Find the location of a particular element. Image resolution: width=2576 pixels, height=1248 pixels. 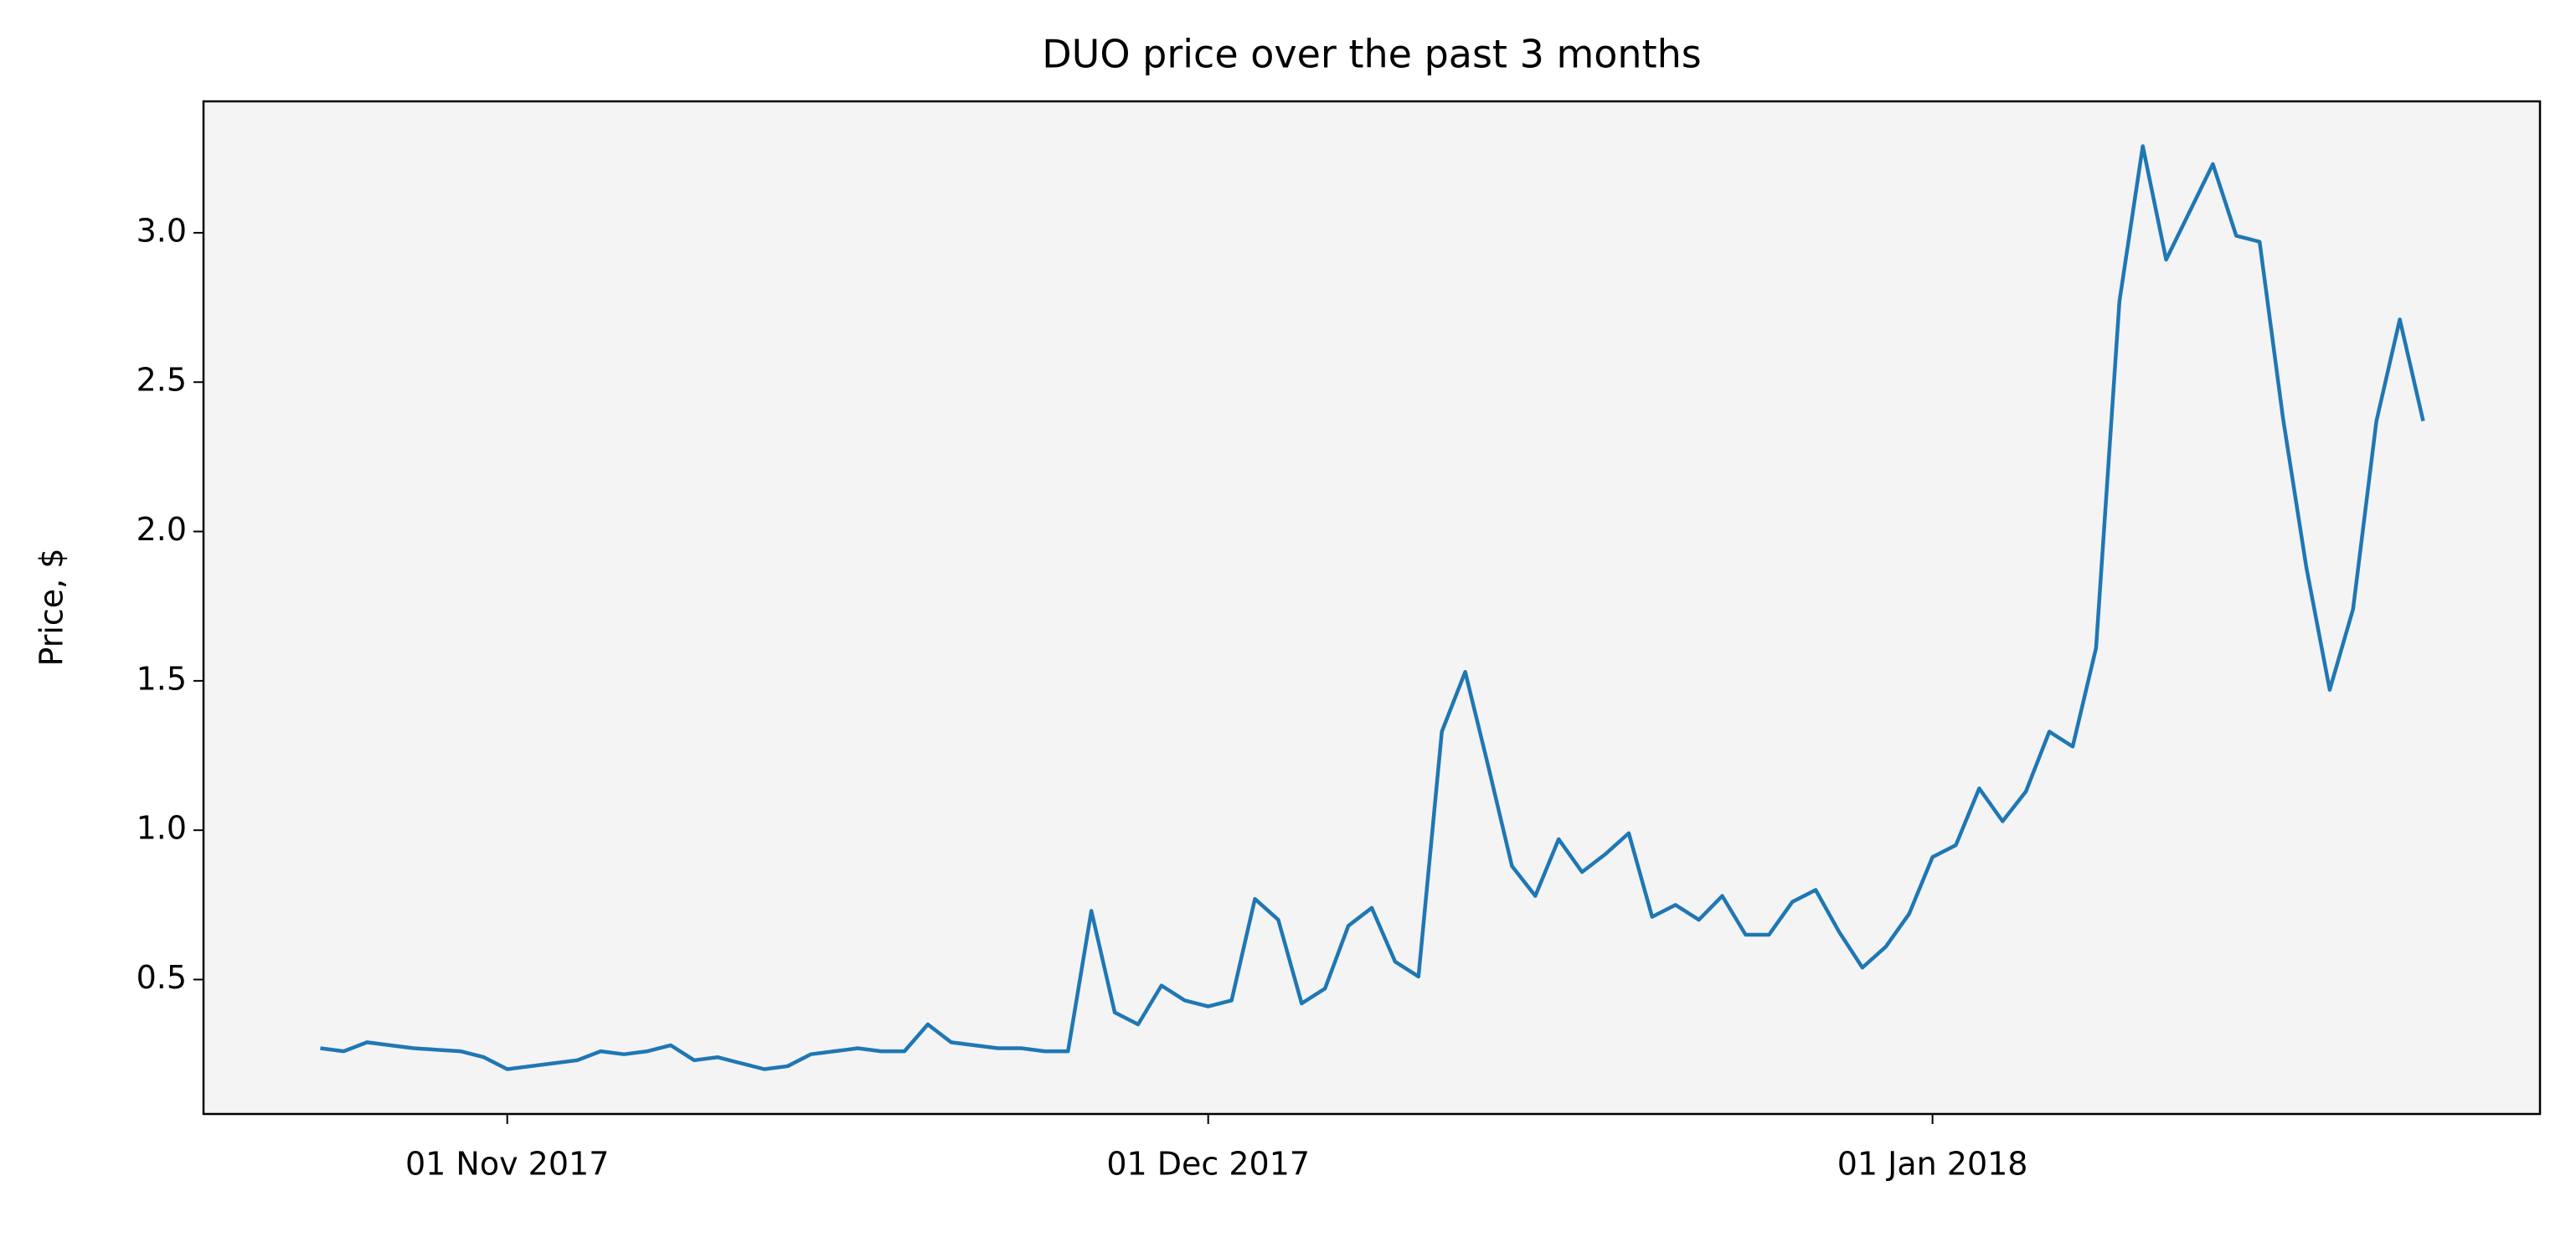

x-tick-label: 01 Jan 2018 is located at coordinates (1932, 1164).